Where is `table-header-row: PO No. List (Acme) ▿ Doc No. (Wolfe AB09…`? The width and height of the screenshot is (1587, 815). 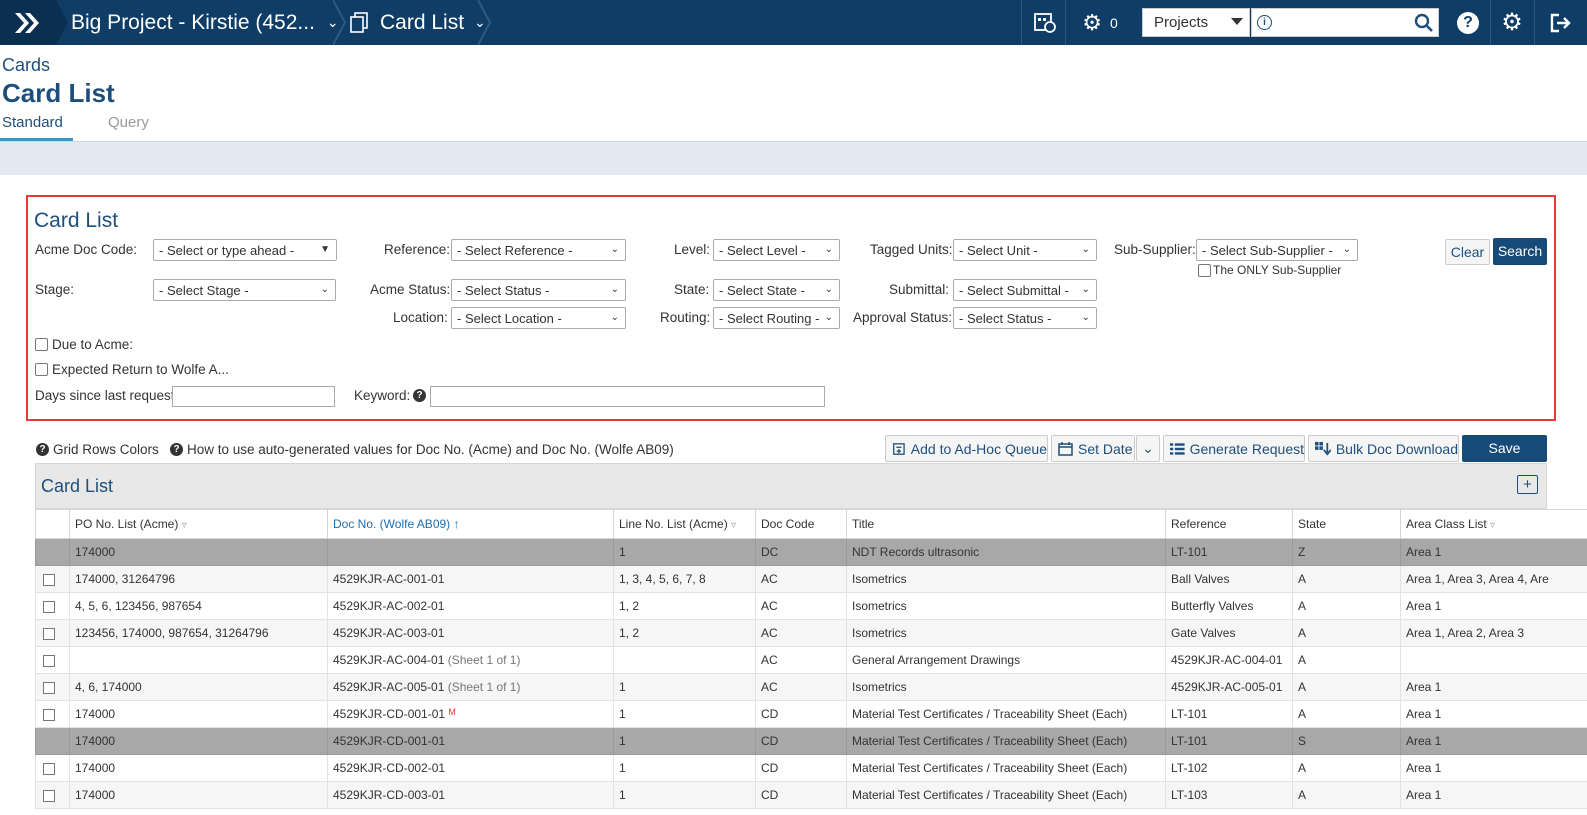 table-header-row: PO No. List (Acme) ▿ Doc No. (Wolfe AB09… is located at coordinates (811, 524).